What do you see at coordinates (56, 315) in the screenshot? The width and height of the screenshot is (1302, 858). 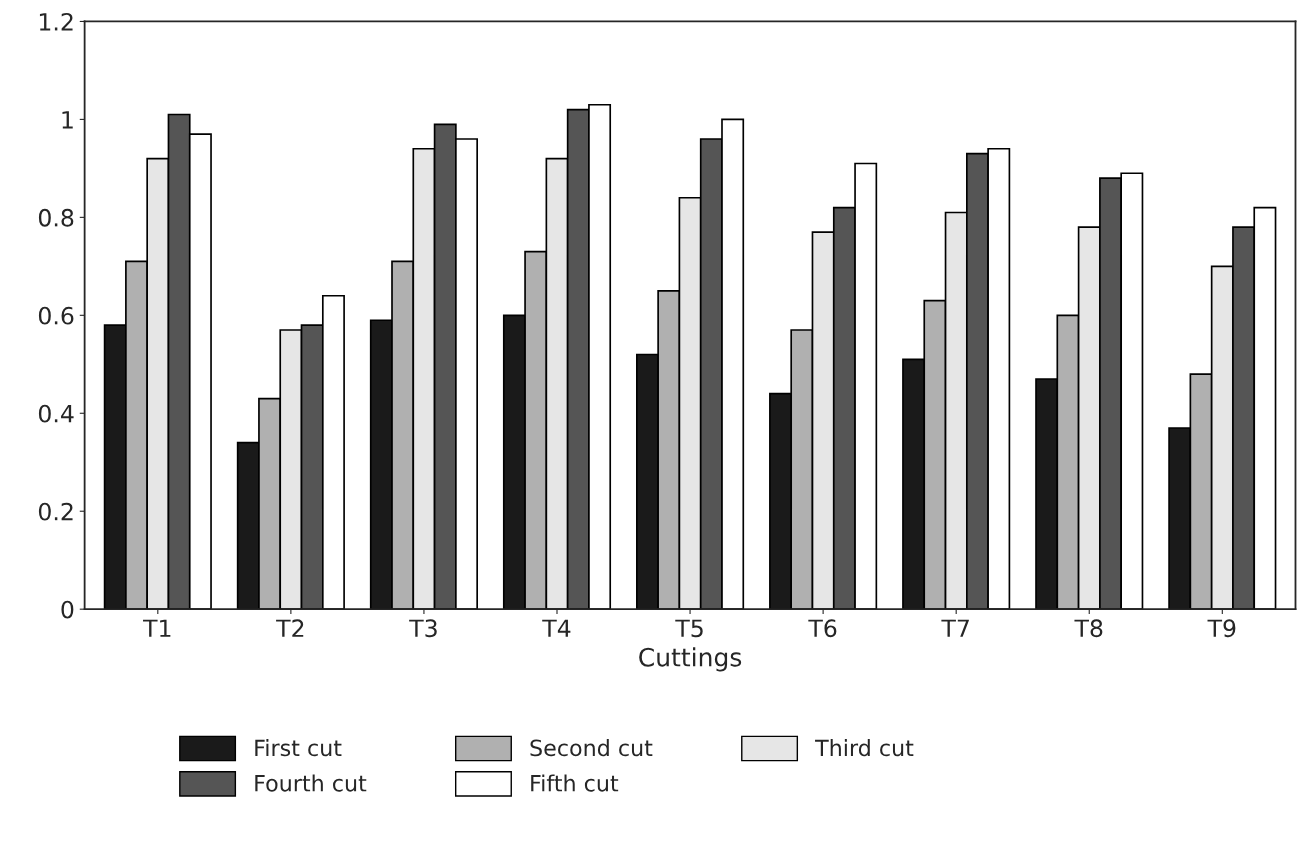 I see `y-tick-label: 0.6` at bounding box center [56, 315].